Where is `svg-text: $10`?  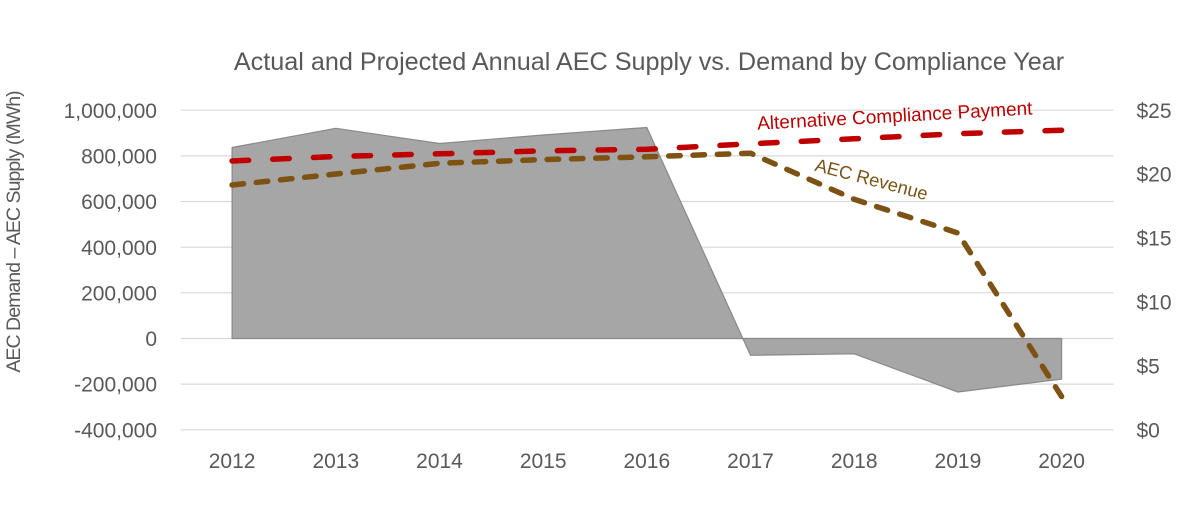 svg-text: $10 is located at coordinates (1154, 303).